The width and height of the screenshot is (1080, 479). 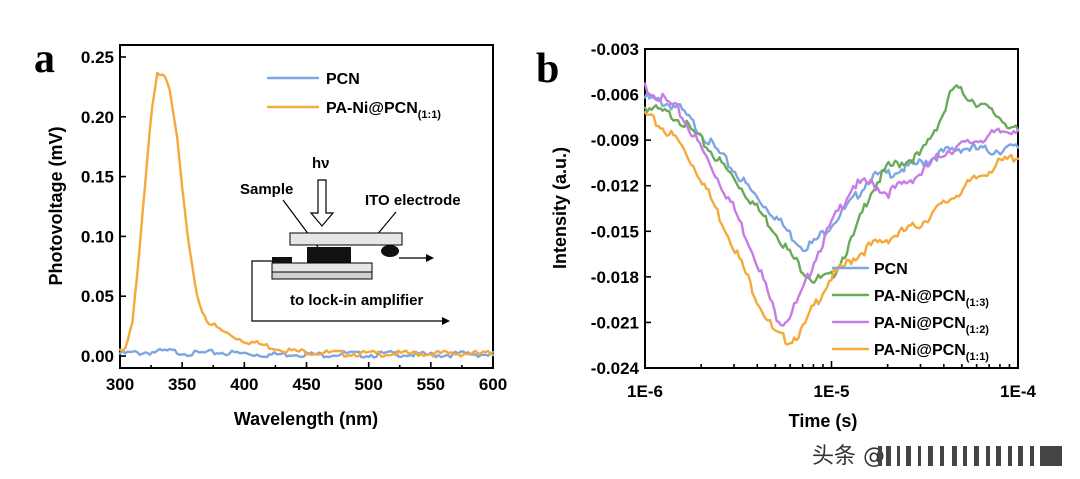 What do you see at coordinates (306, 384) in the screenshot?
I see `panel-a-x-tick-label: 450` at bounding box center [306, 384].